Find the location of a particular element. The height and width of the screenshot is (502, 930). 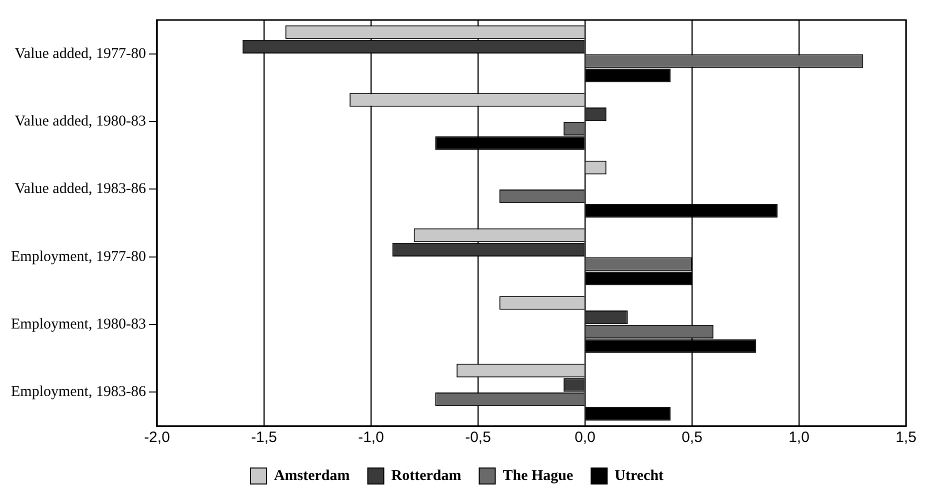

x-tick-label: 1,5 is located at coordinates (906, 437).